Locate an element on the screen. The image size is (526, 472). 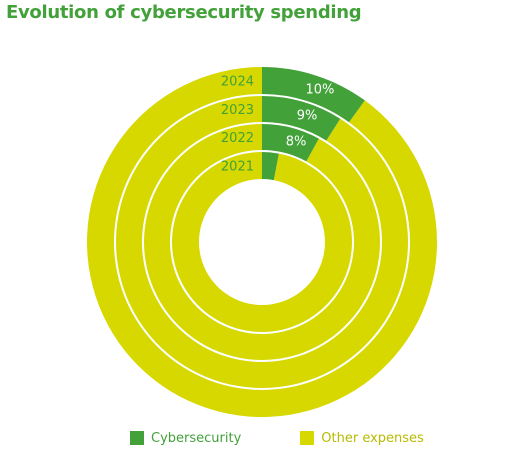
legend: Cybersecurity Other expenses is located at coordinates (277, 438).